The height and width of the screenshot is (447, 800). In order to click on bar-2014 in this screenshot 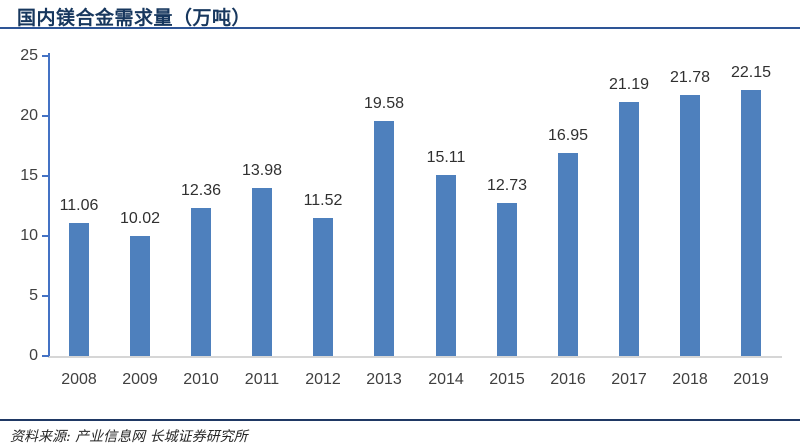, I will do `click(446, 265)`.